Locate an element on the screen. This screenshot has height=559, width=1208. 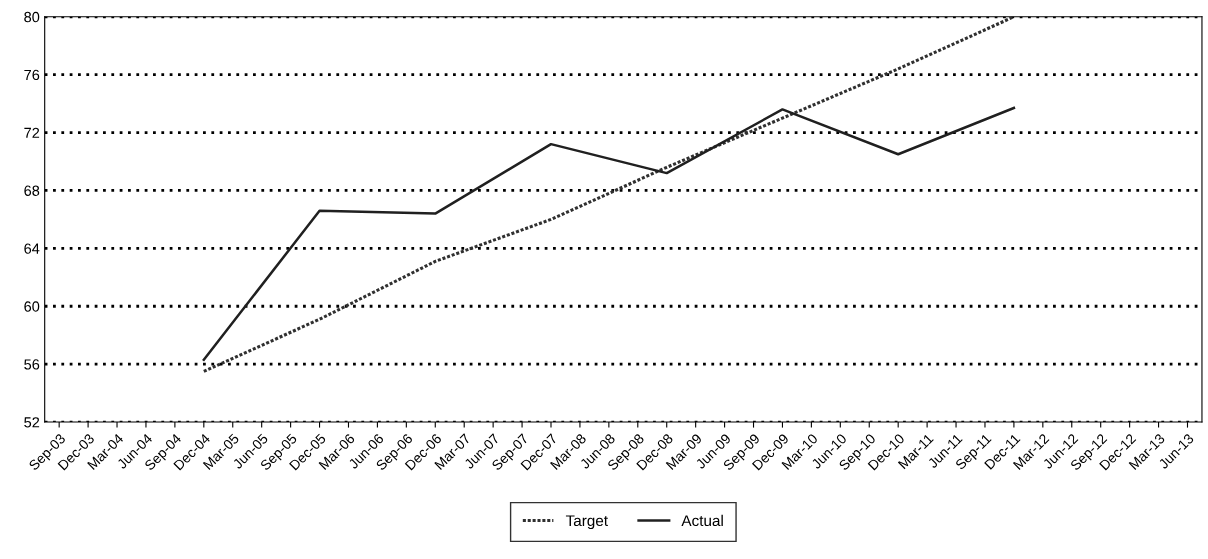
y-tick-label: 56 is located at coordinates (32, 364).